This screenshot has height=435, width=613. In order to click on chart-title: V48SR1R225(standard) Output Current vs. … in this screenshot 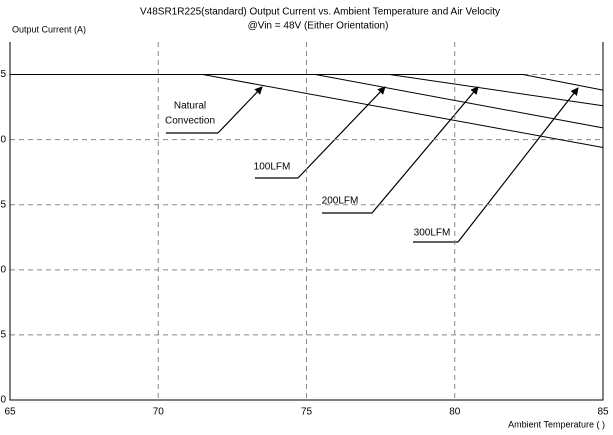, I will do `click(320, 12)`.